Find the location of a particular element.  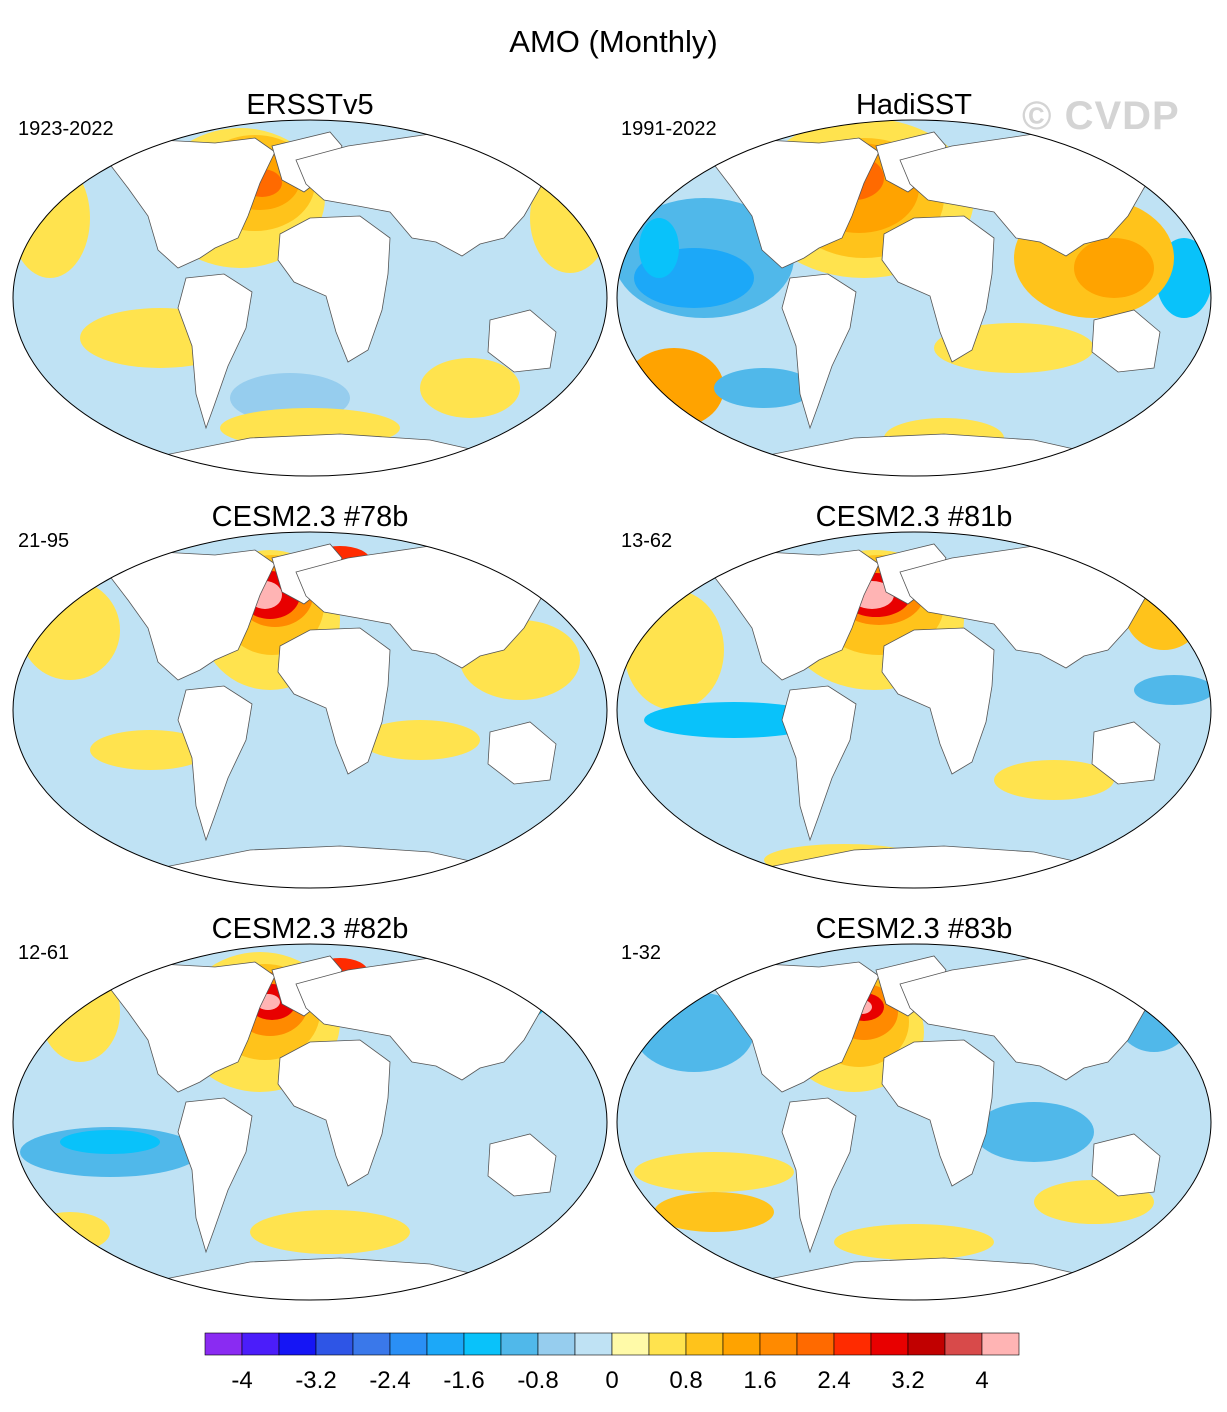

map-panel: CESM2.3 #82b 12-61 is located at coordinates (310, 1112).